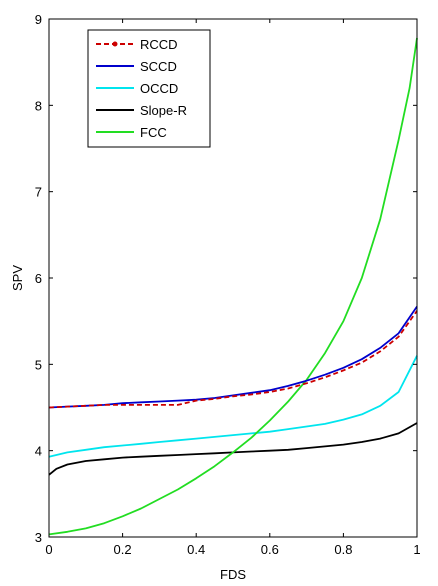 This screenshot has height=586, width=438. I want to click on legend-label-slope-r: Slope-R, so click(163, 110).